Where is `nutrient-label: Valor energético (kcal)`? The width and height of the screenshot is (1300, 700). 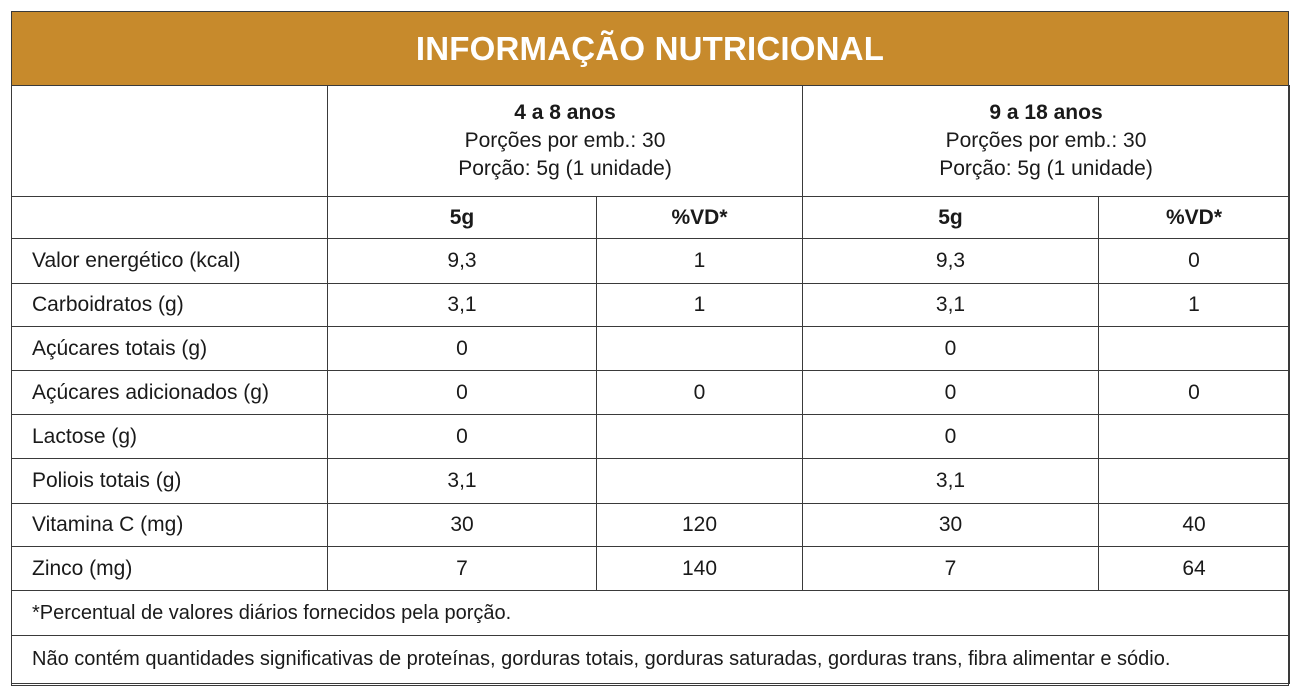 nutrient-label: Valor energético (kcal) is located at coordinates (169, 261).